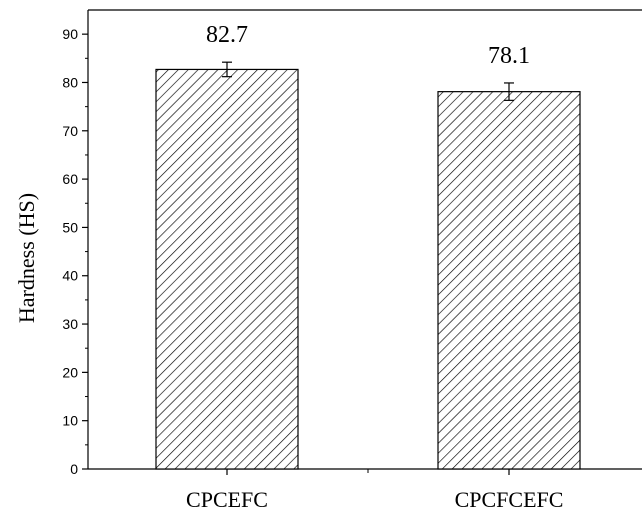  What do you see at coordinates (227, 499) in the screenshot?
I see `x-category-label: CPCEFC` at bounding box center [227, 499].